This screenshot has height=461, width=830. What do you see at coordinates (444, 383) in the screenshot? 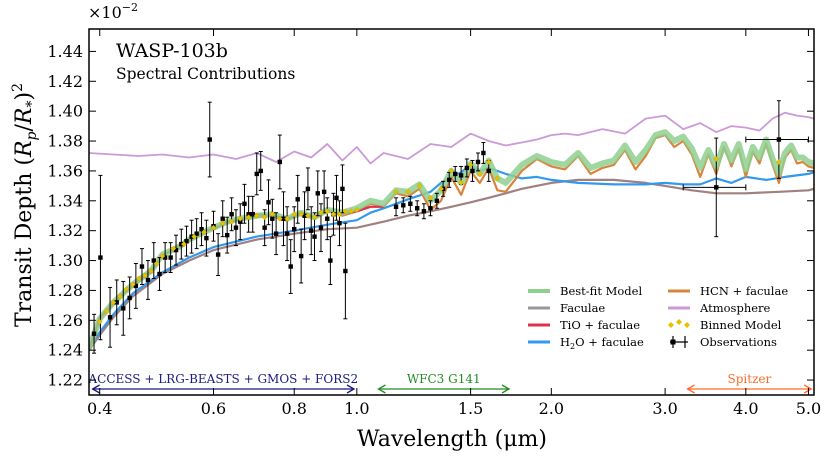
I see `instrument-band-wfc3-g141: WFC3 G141` at bounding box center [444, 383].